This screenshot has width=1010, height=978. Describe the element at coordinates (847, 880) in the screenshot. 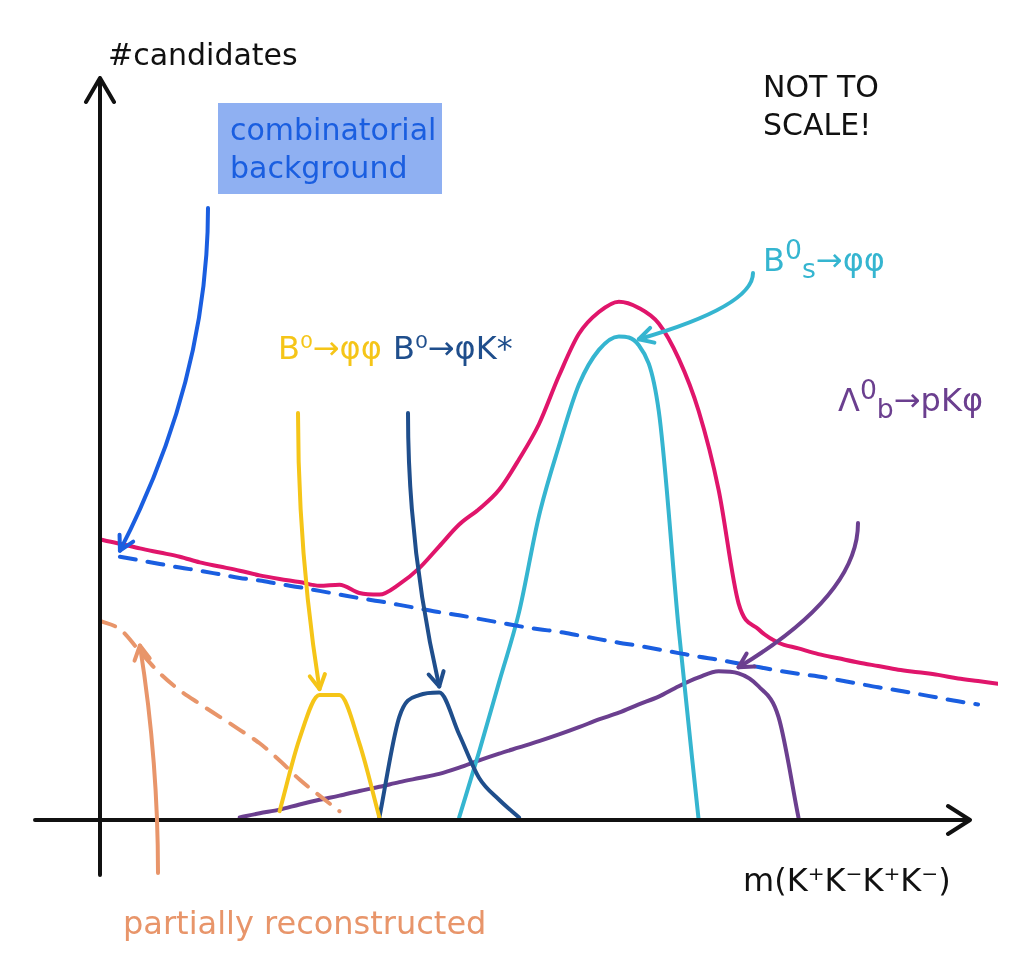

I see `x-axis-title: m(K⁺K⁻K⁺K⁻)` at that location.